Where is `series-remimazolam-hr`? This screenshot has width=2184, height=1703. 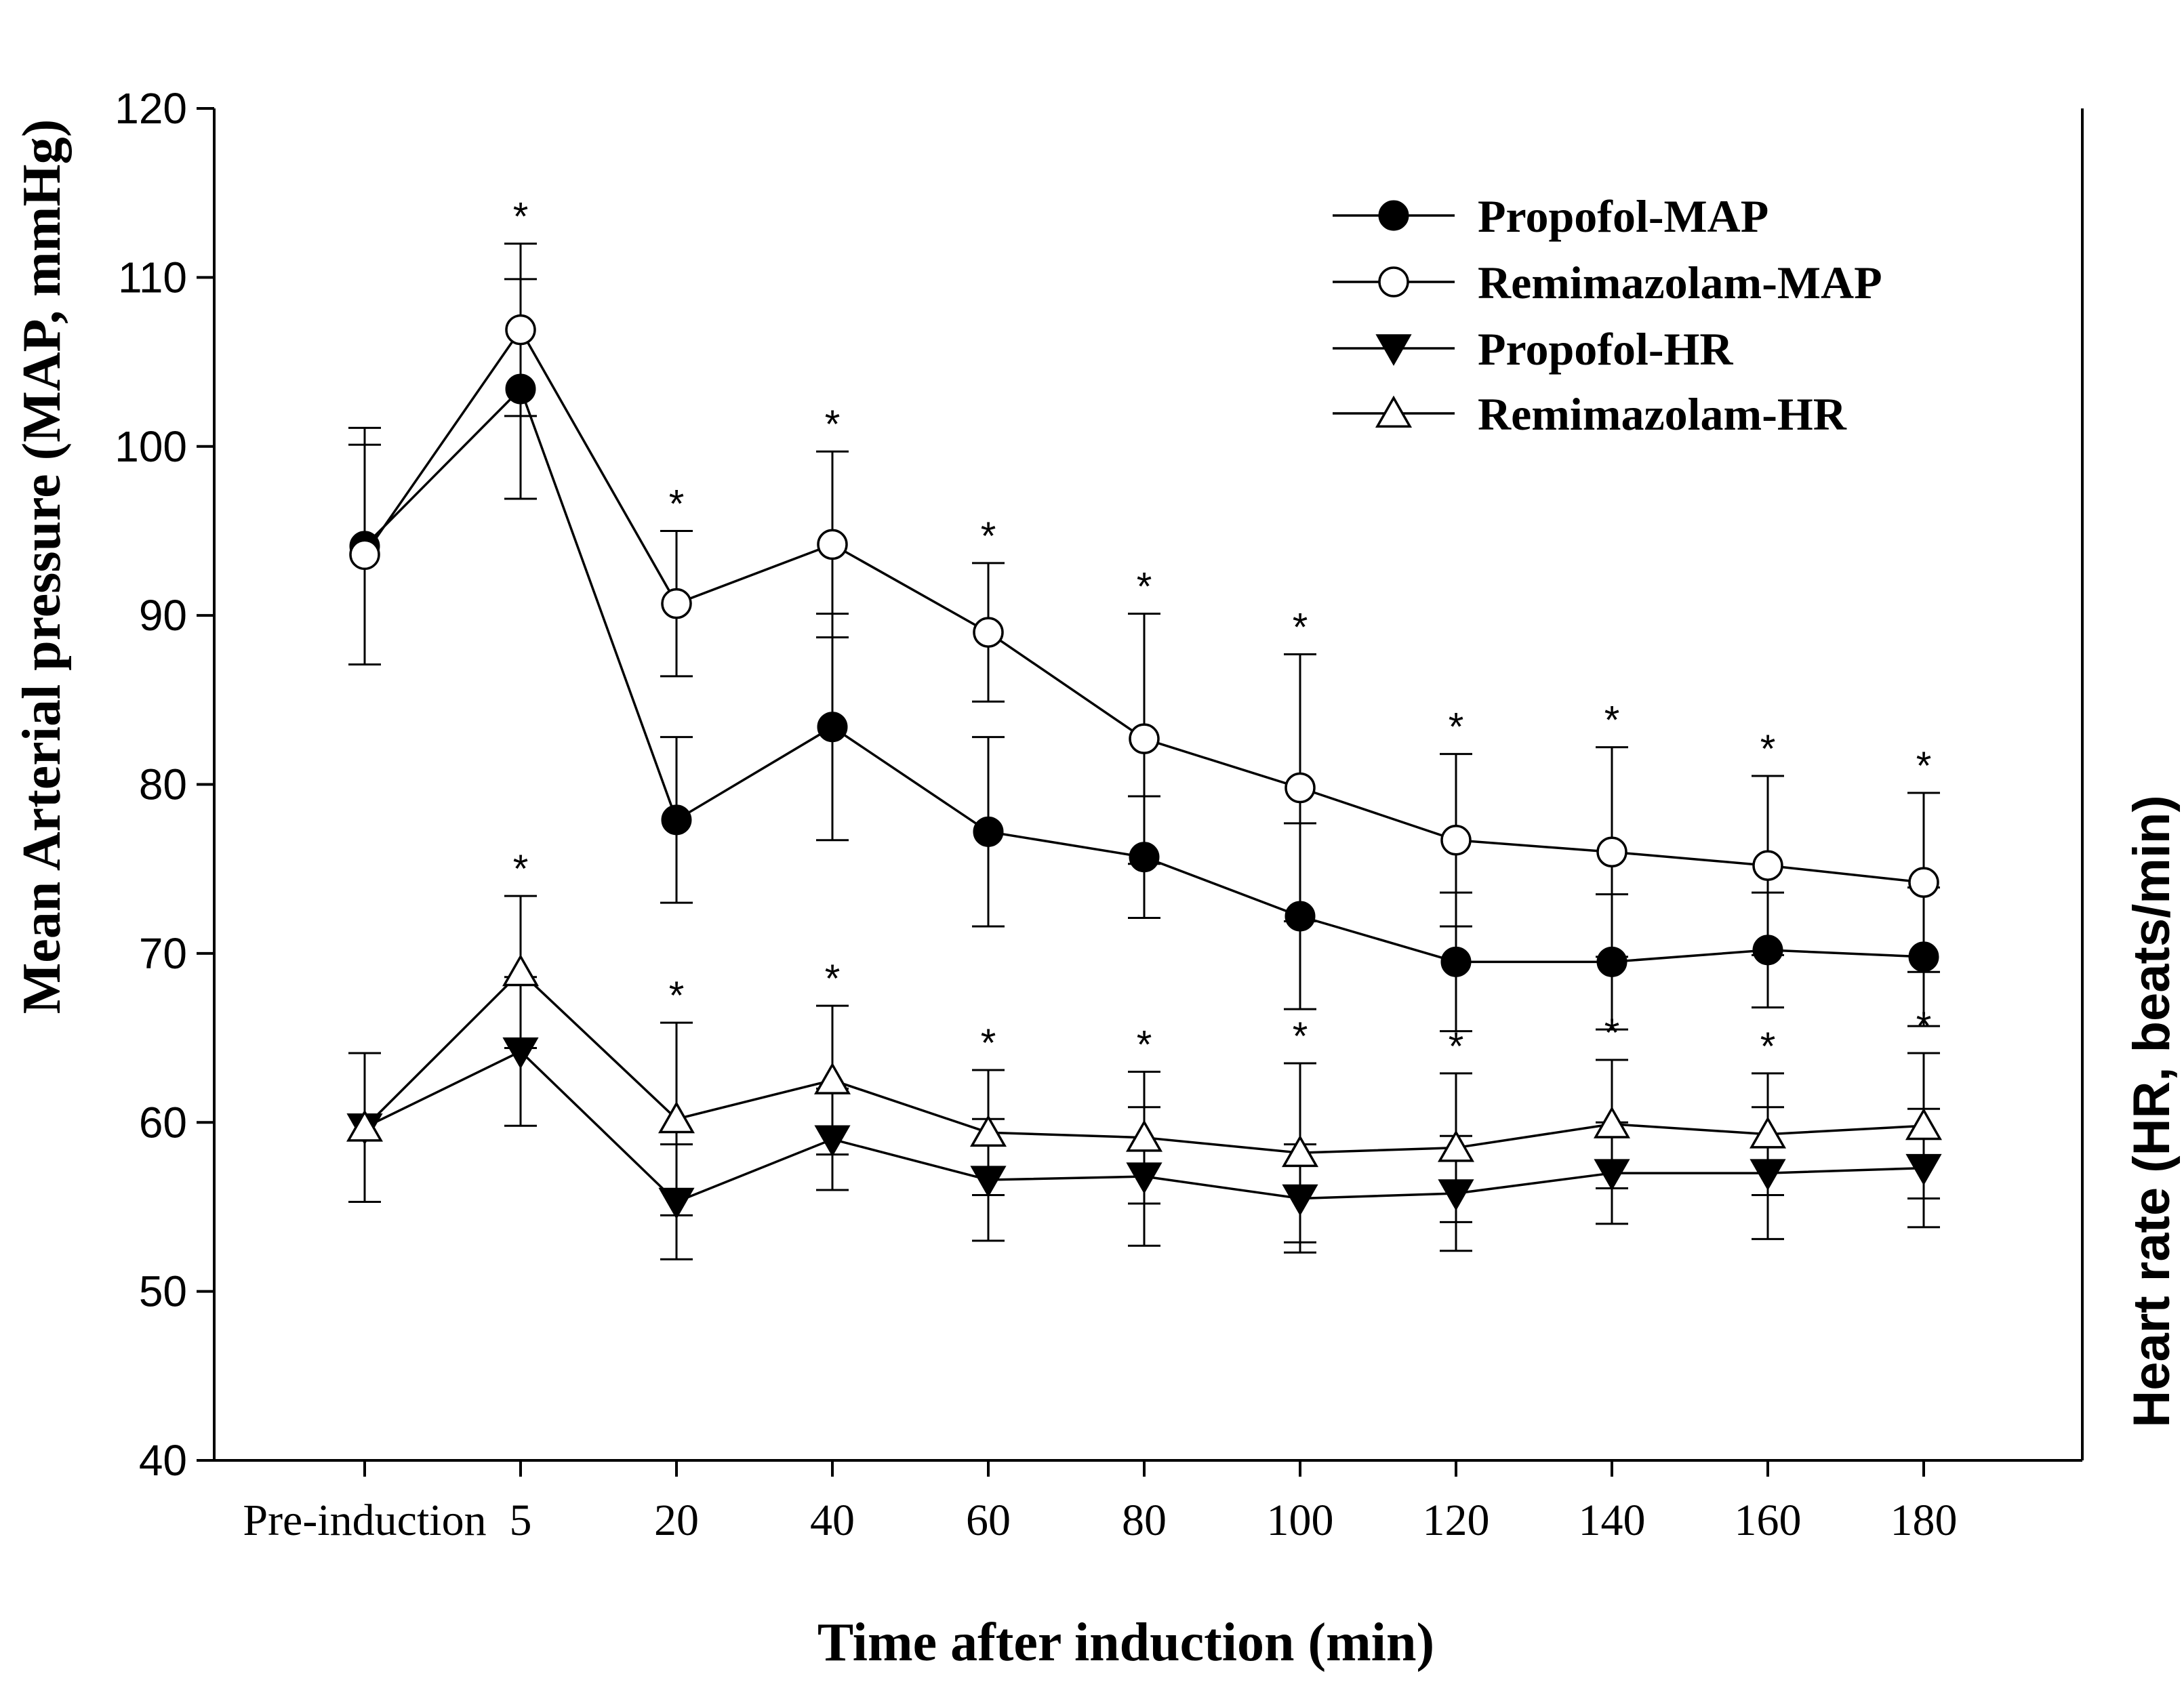 series-remimazolam-hr is located at coordinates (1144, 1069).